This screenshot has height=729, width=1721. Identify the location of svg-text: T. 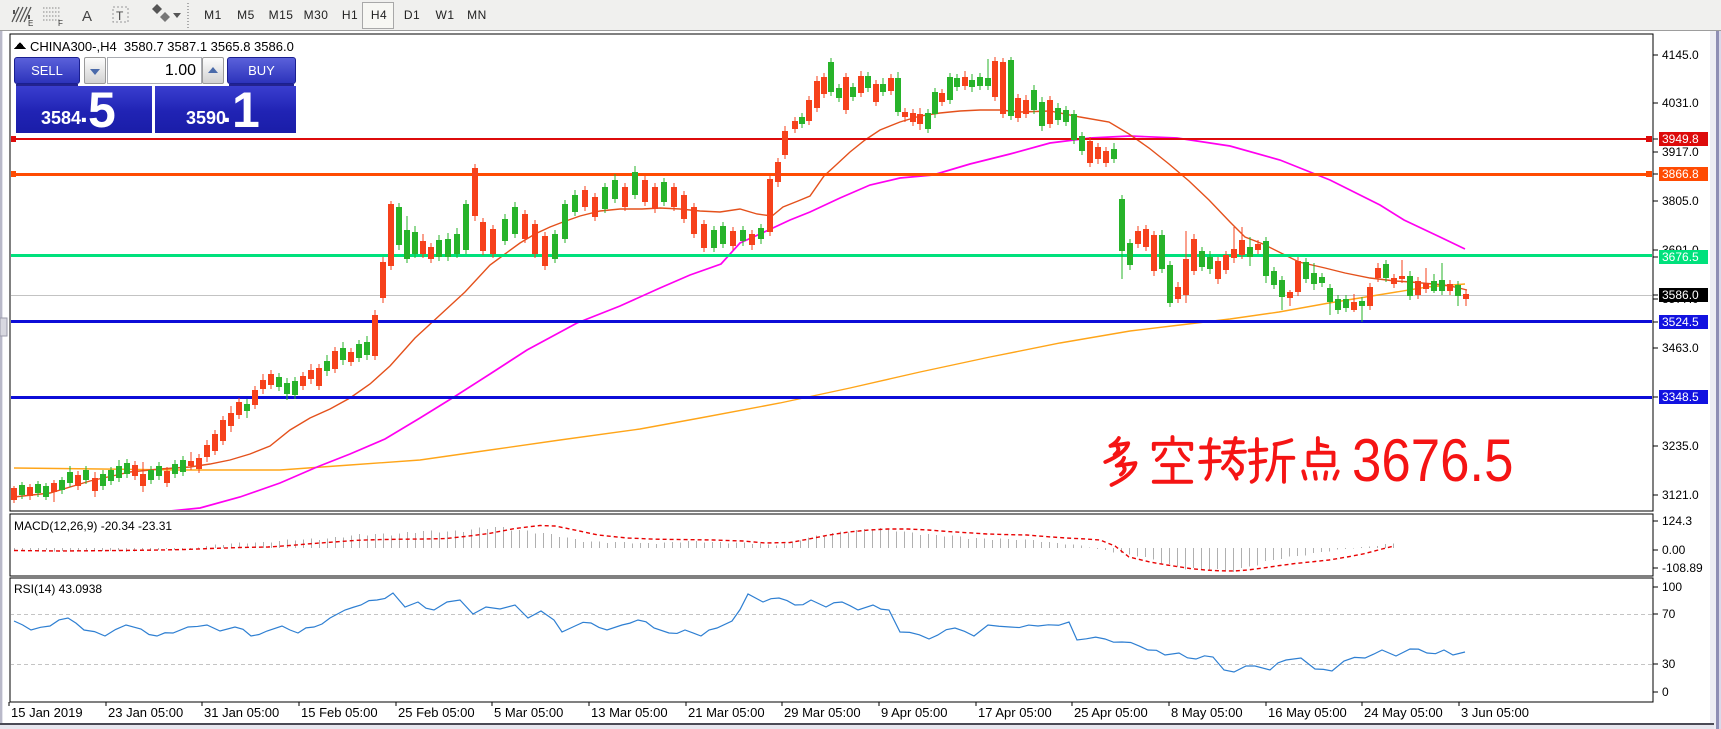
(120, 16).